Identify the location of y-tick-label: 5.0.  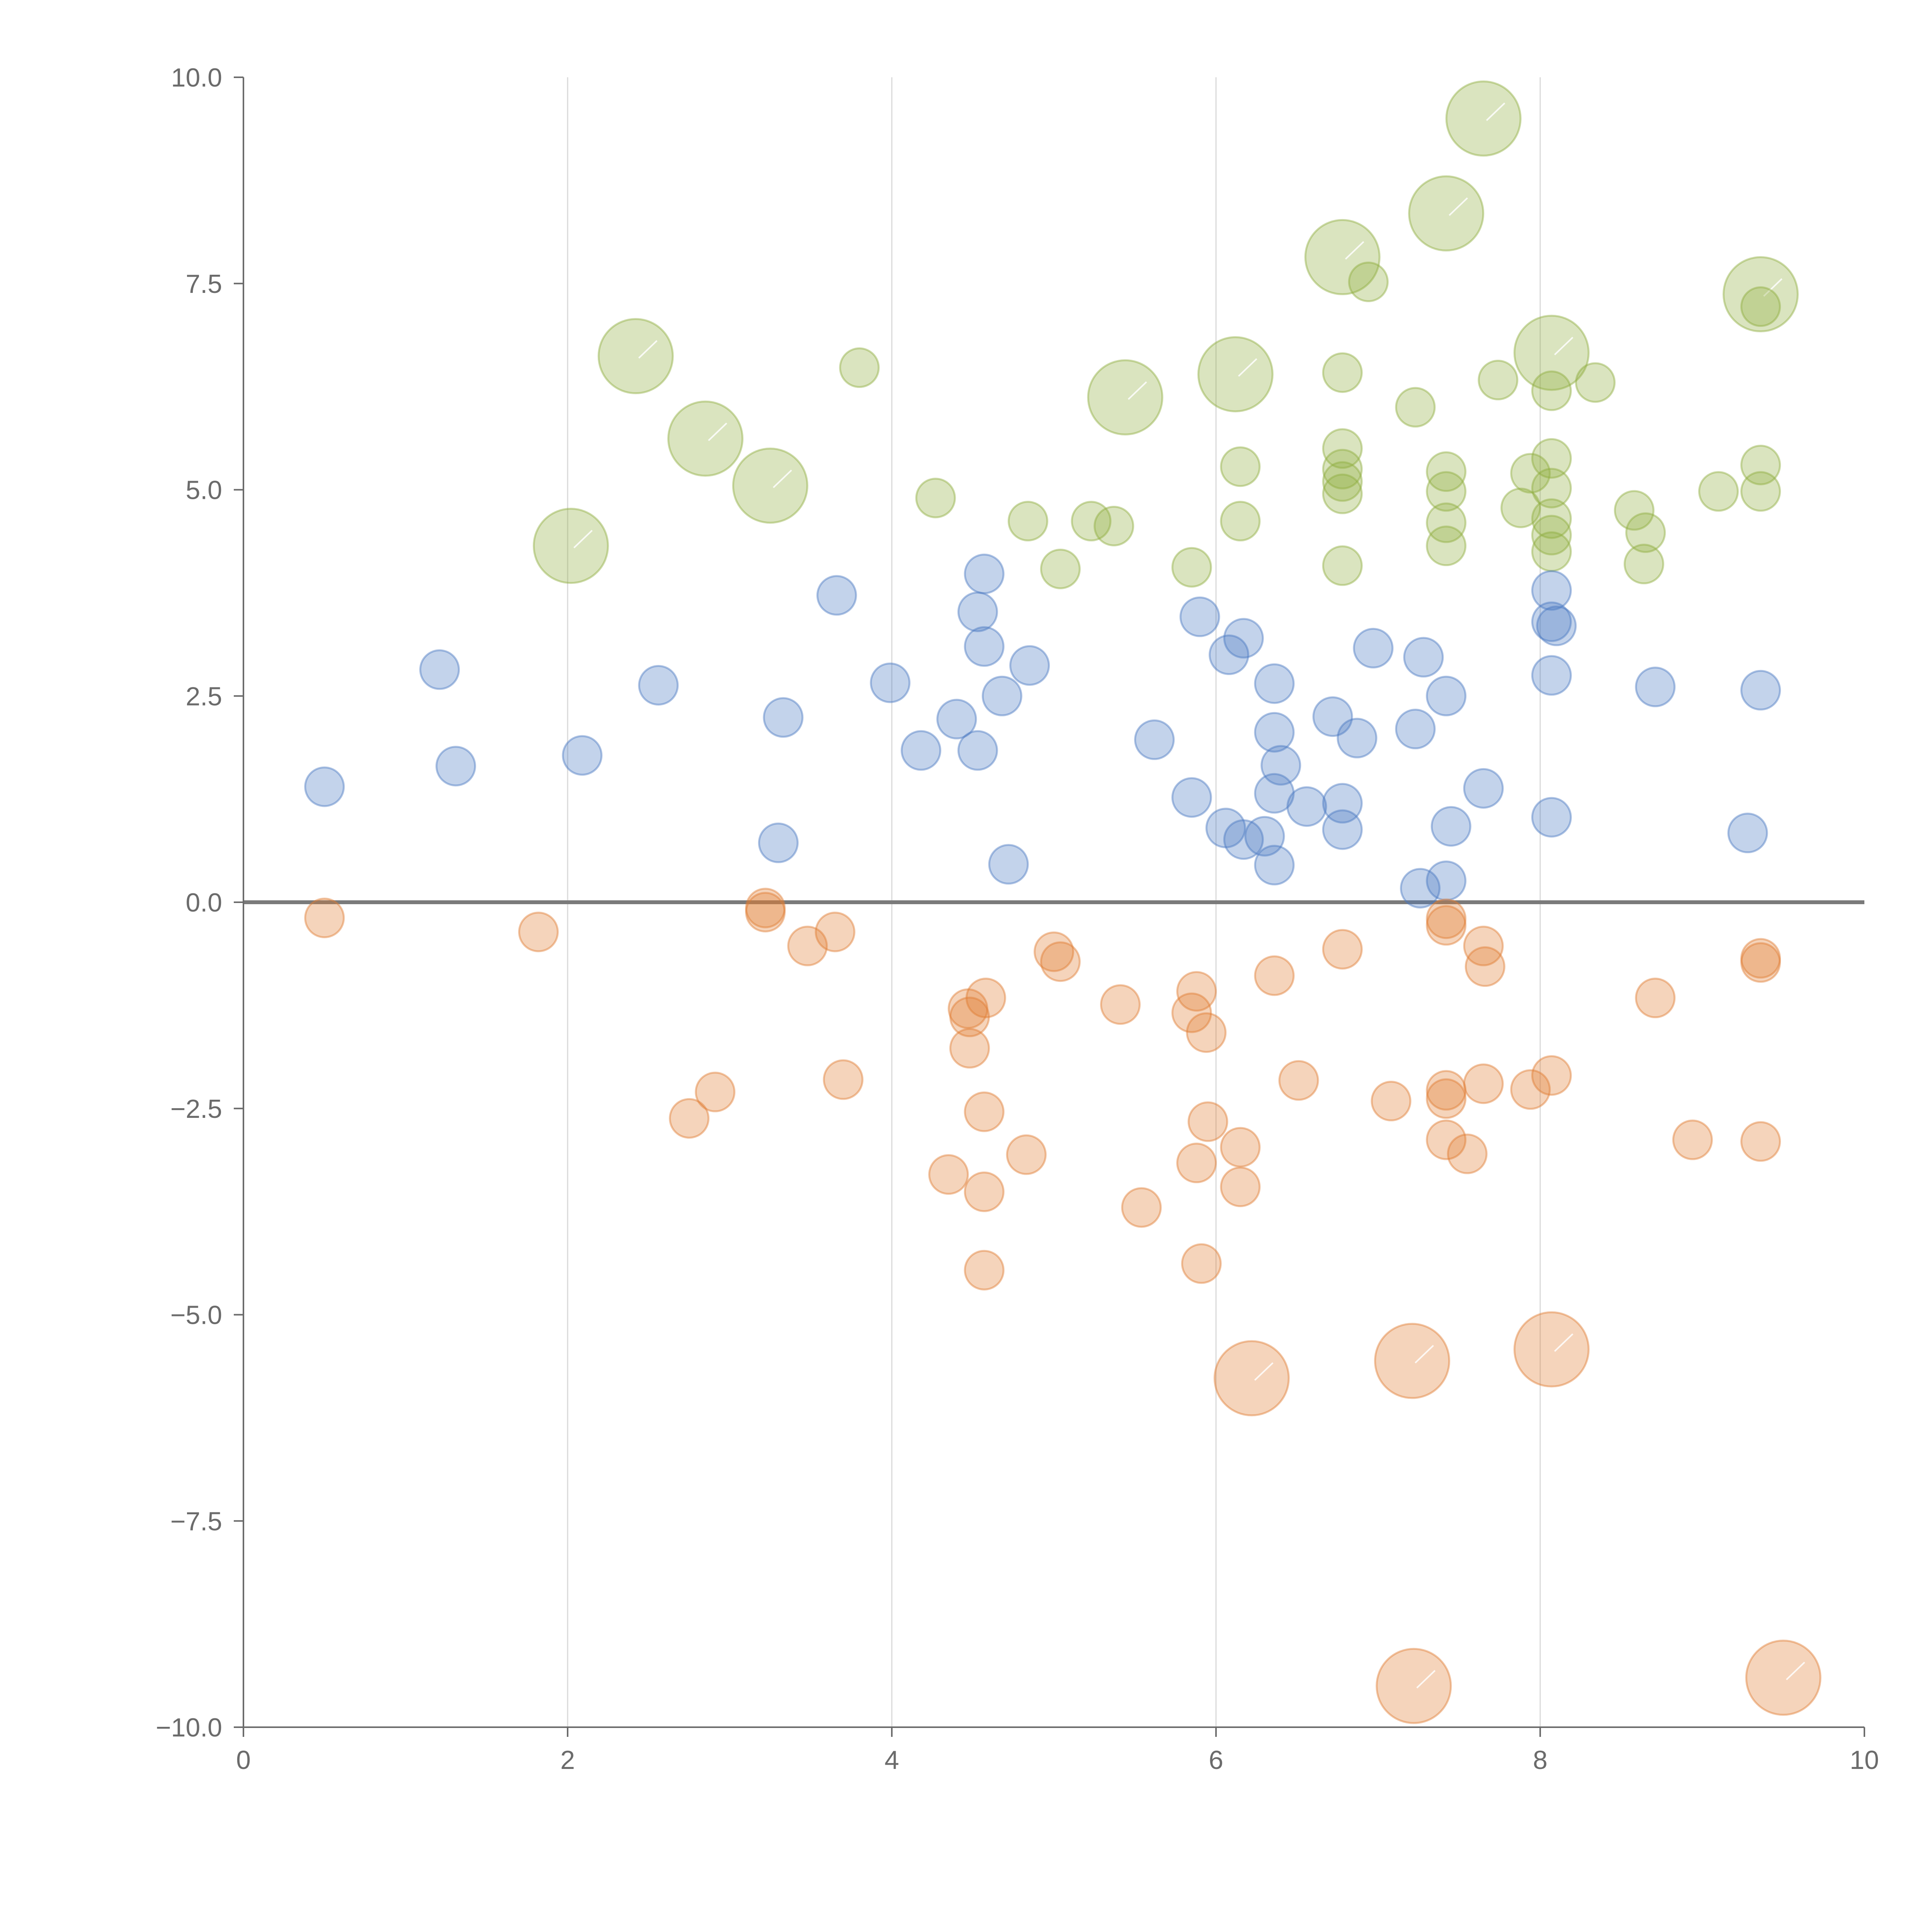
(204, 491).